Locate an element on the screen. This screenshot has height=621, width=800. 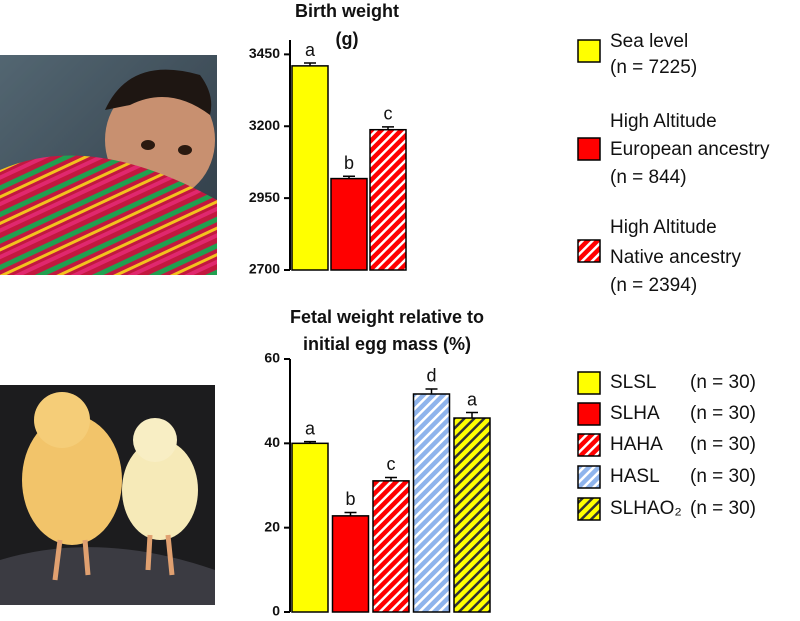
y-tick-label: 0 is located at coordinates (276, 611).